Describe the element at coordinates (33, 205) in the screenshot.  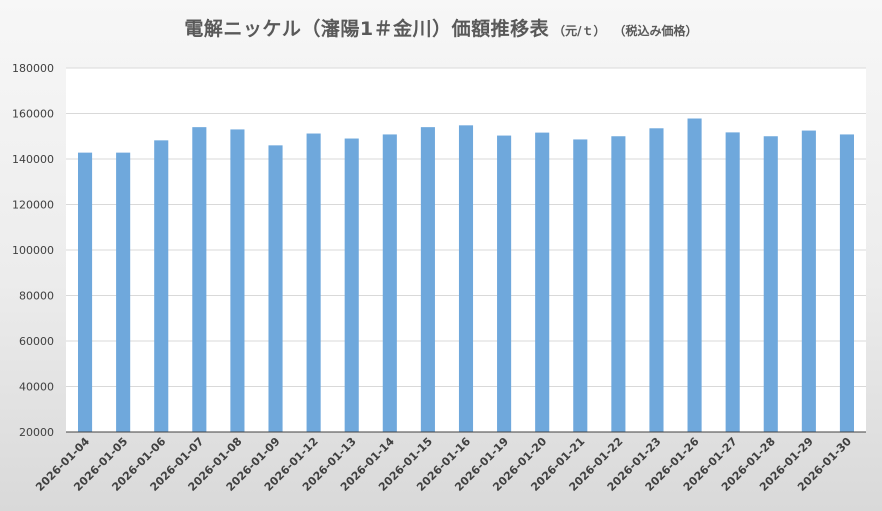
I see `y-tick-label: 120000` at that location.